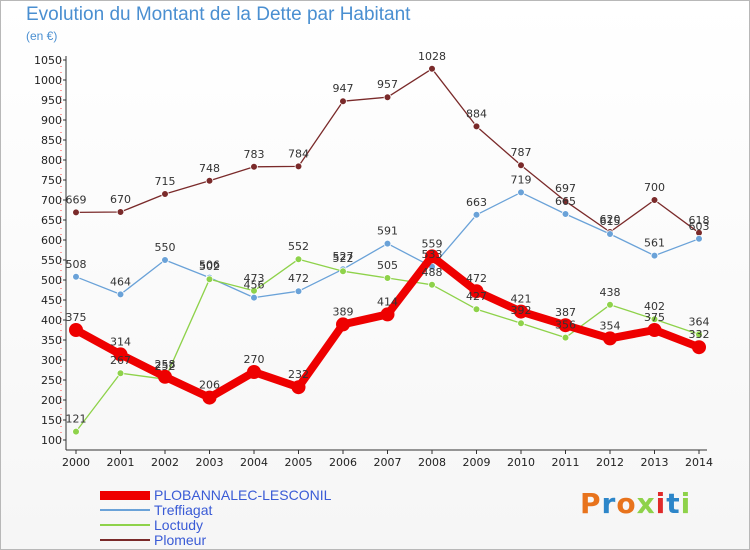 This screenshot has height=550, width=750. What do you see at coordinates (521, 179) in the screenshot?
I see `data-label: 719` at bounding box center [521, 179].